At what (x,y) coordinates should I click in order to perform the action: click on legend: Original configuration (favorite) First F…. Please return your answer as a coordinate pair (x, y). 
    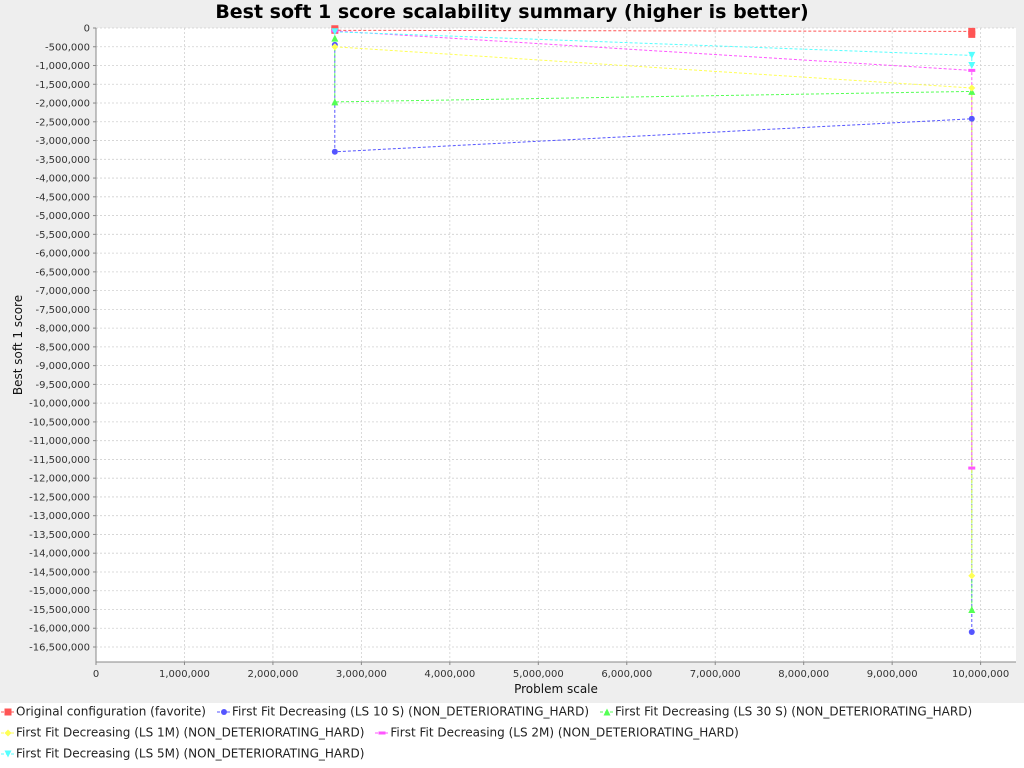
    Looking at the image, I should click on (512, 735).